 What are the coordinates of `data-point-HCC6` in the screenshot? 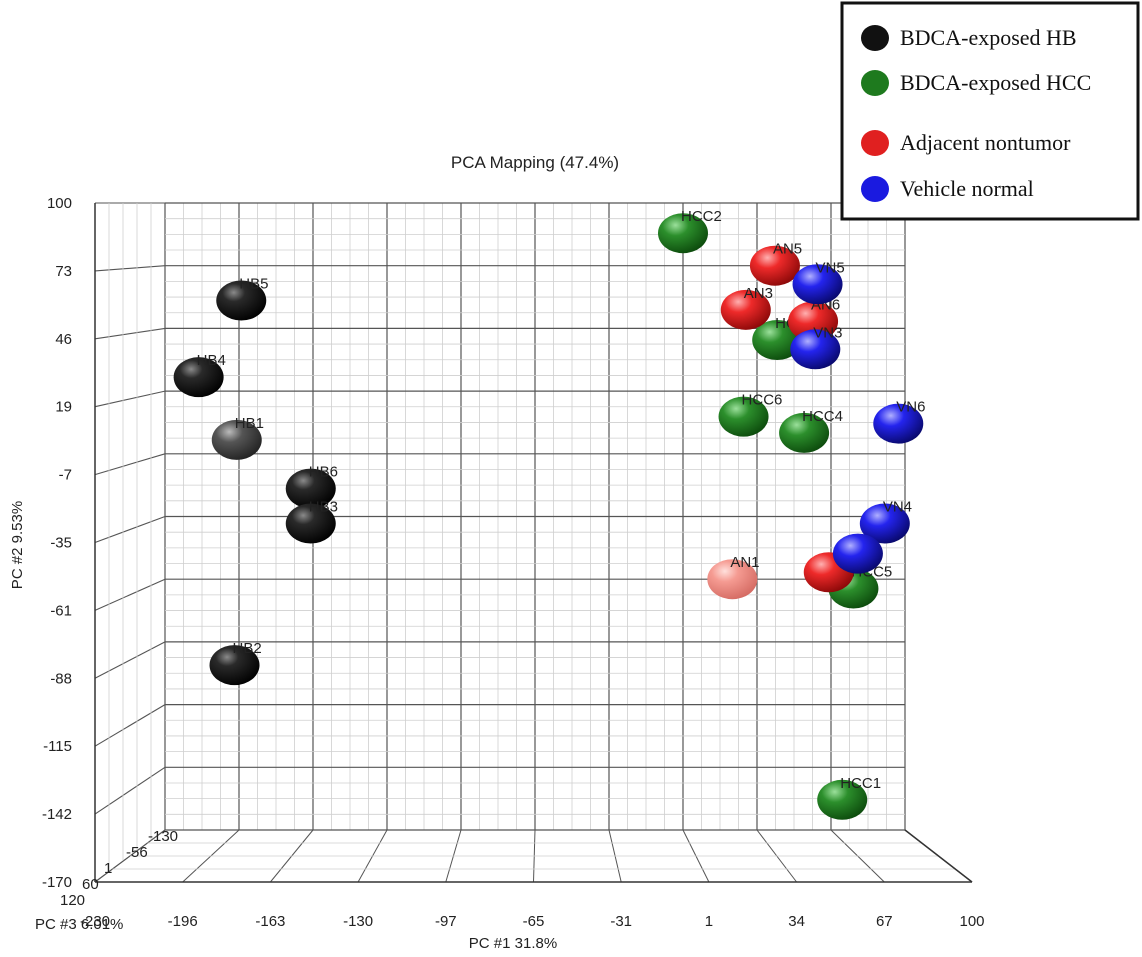 It's located at (743, 416).